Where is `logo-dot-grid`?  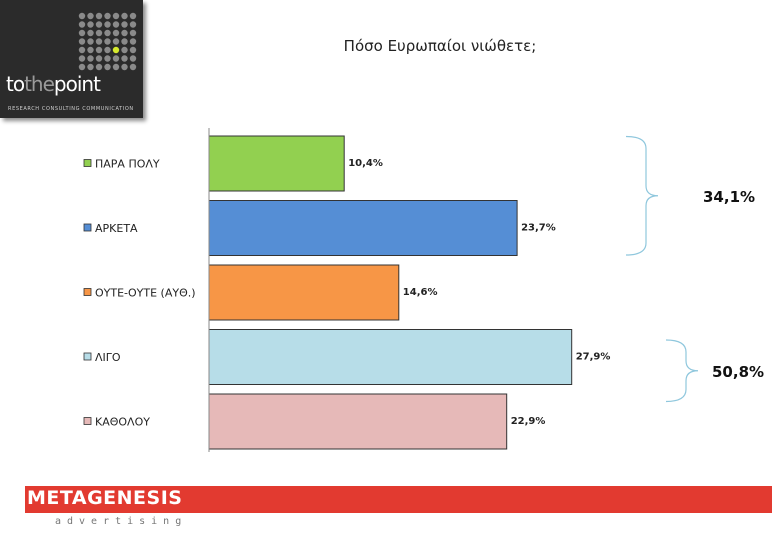 logo-dot-grid is located at coordinates (107, 41).